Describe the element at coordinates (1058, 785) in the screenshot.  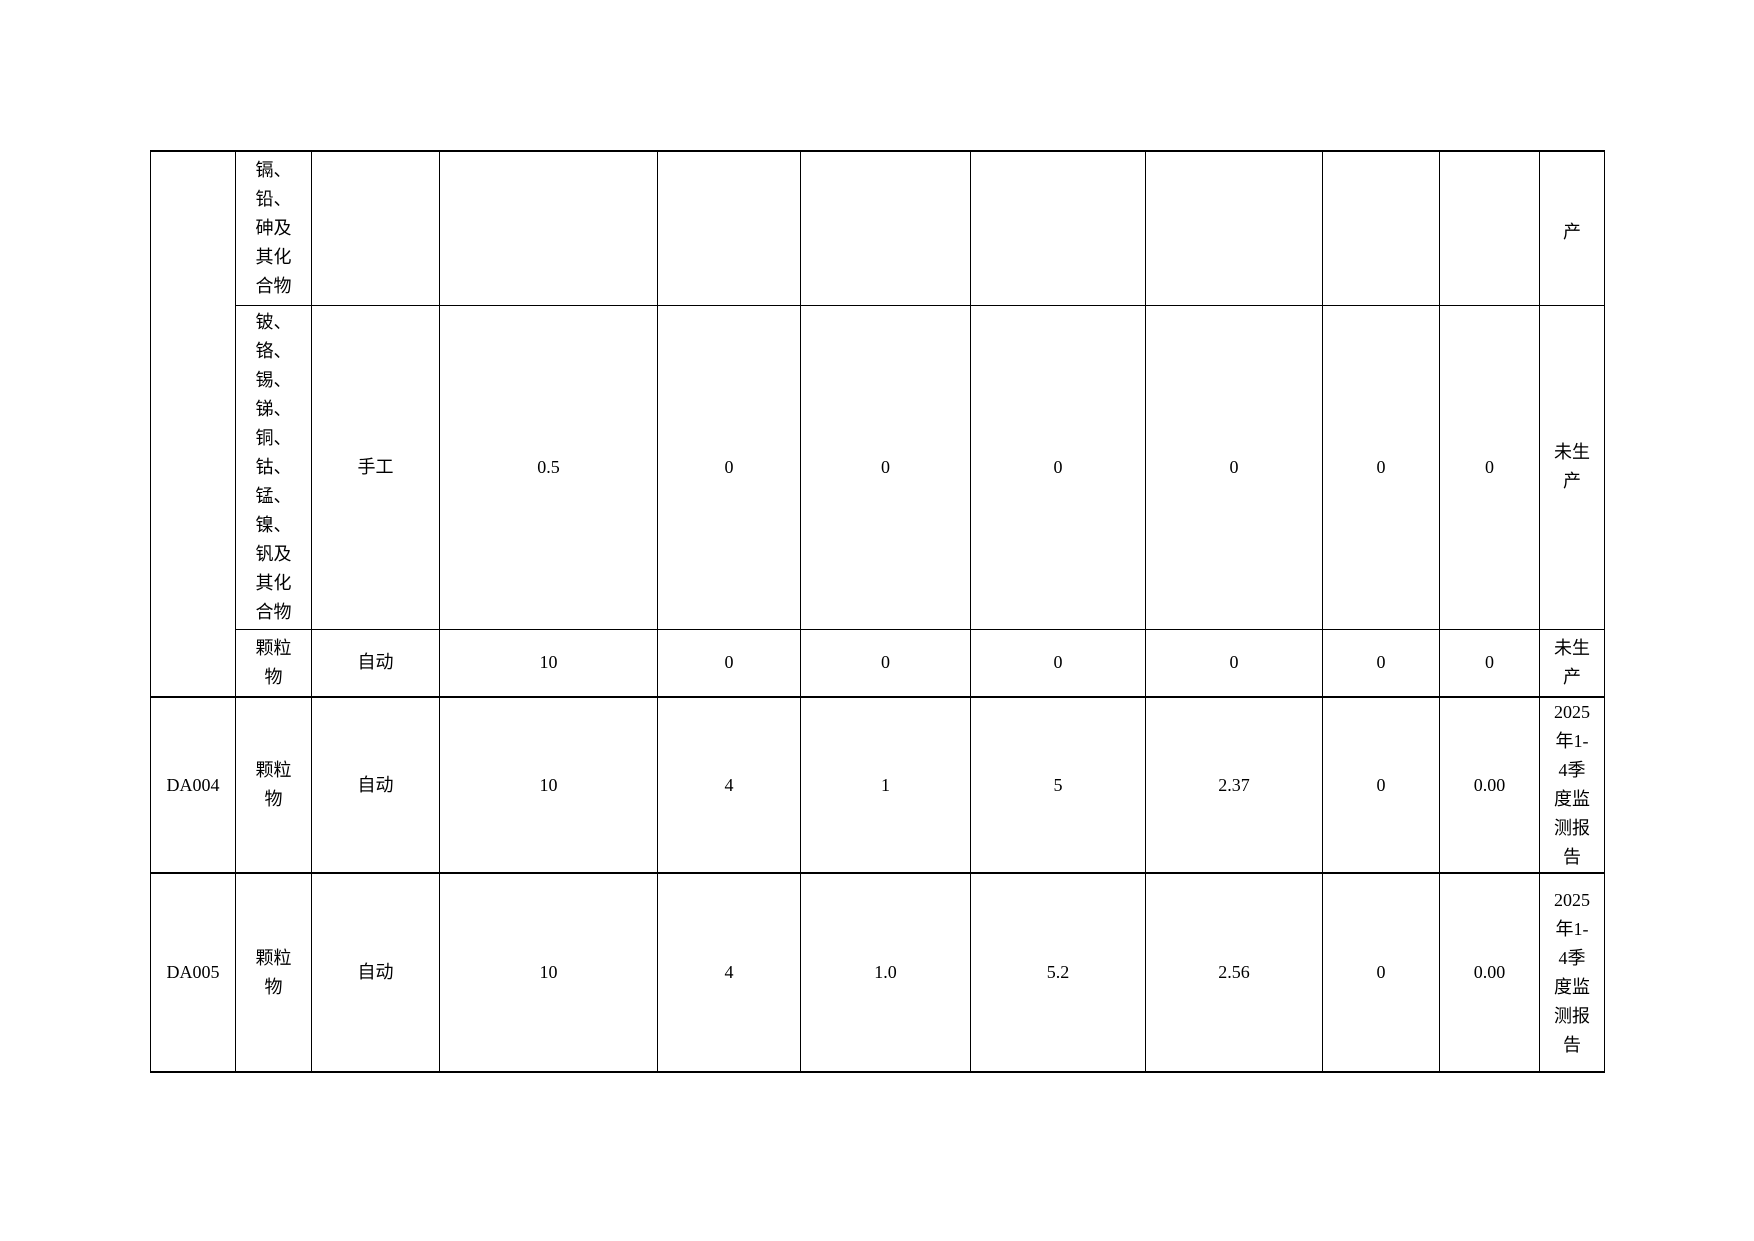
I see `value-cell: 5` at that location.